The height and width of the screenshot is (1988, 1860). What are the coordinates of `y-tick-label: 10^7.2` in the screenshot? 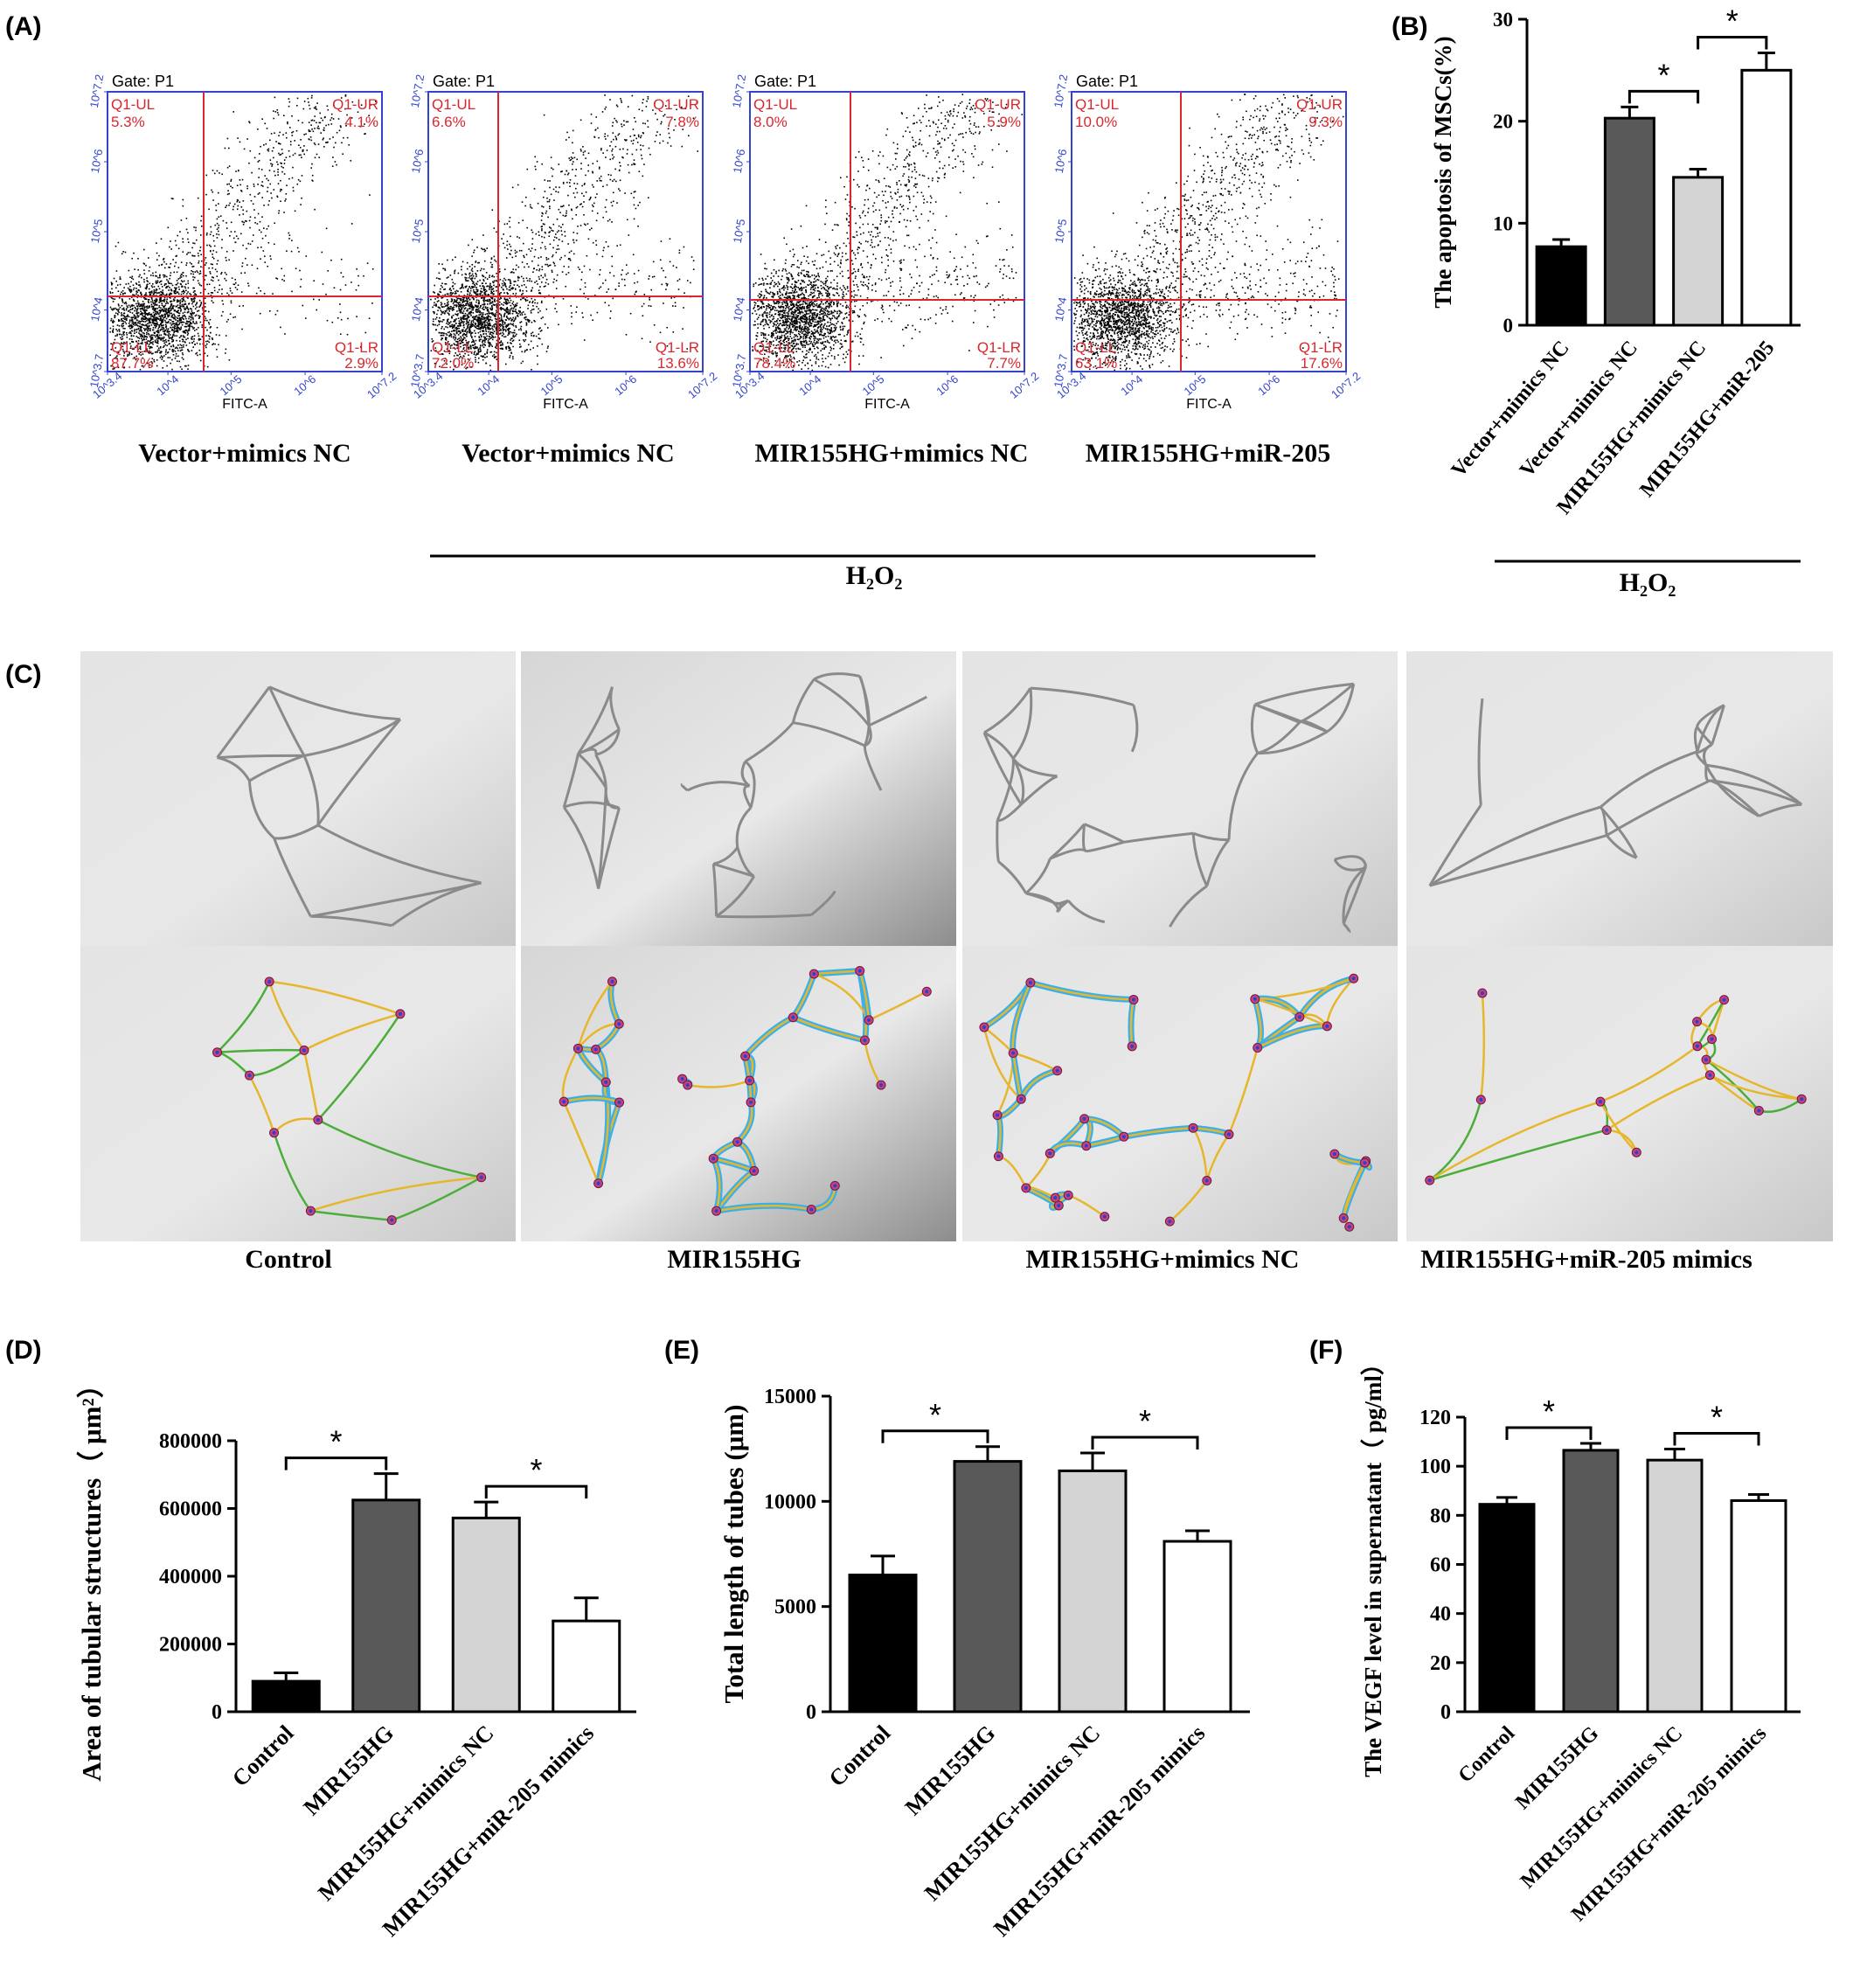 It's located at (417, 91).